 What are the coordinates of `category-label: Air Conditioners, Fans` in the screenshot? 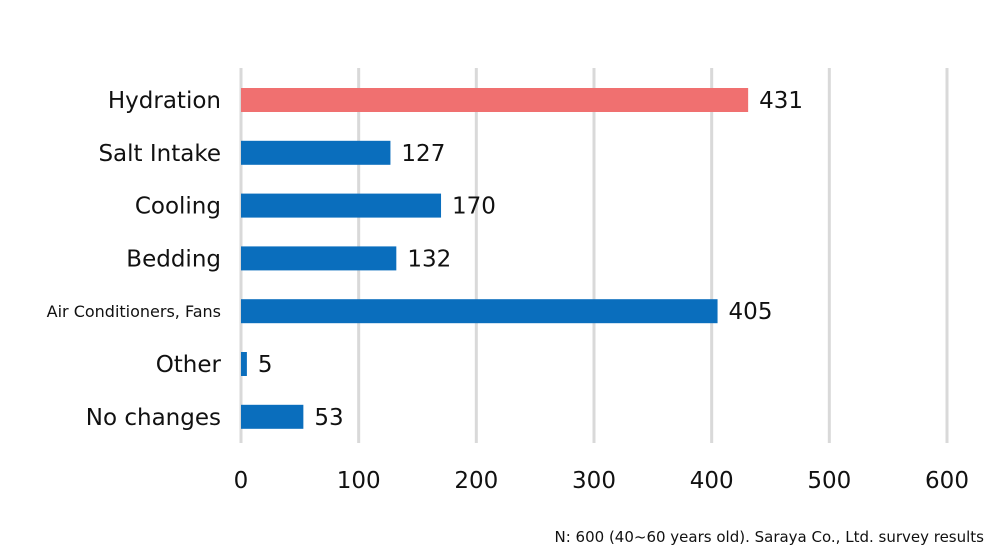 It's located at (134, 311).